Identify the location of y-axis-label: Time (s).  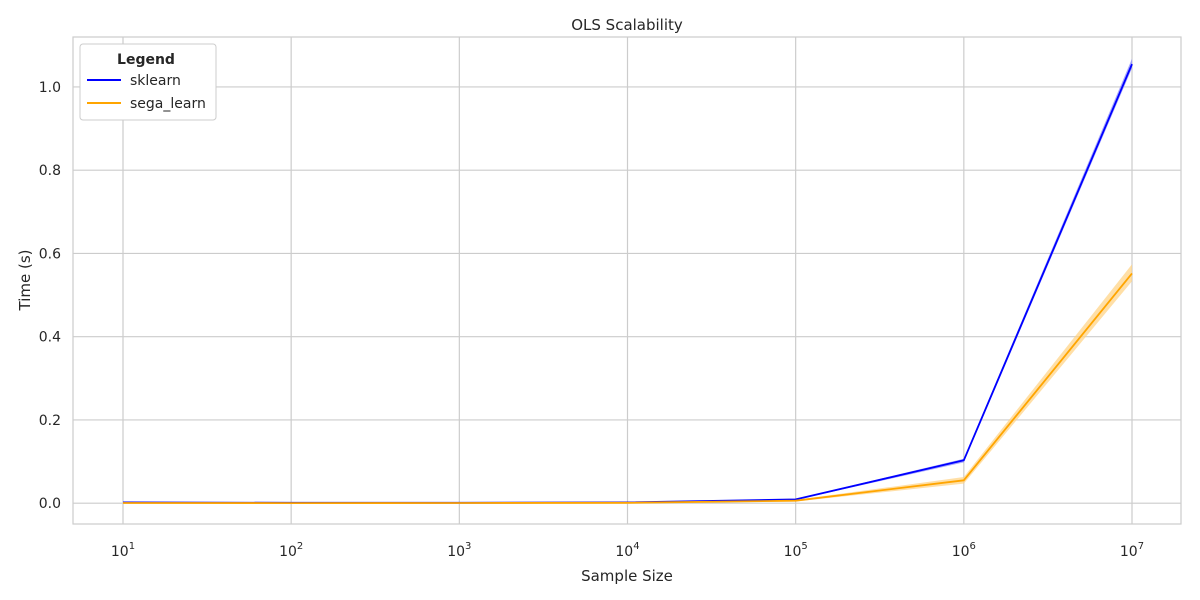
(25, 281).